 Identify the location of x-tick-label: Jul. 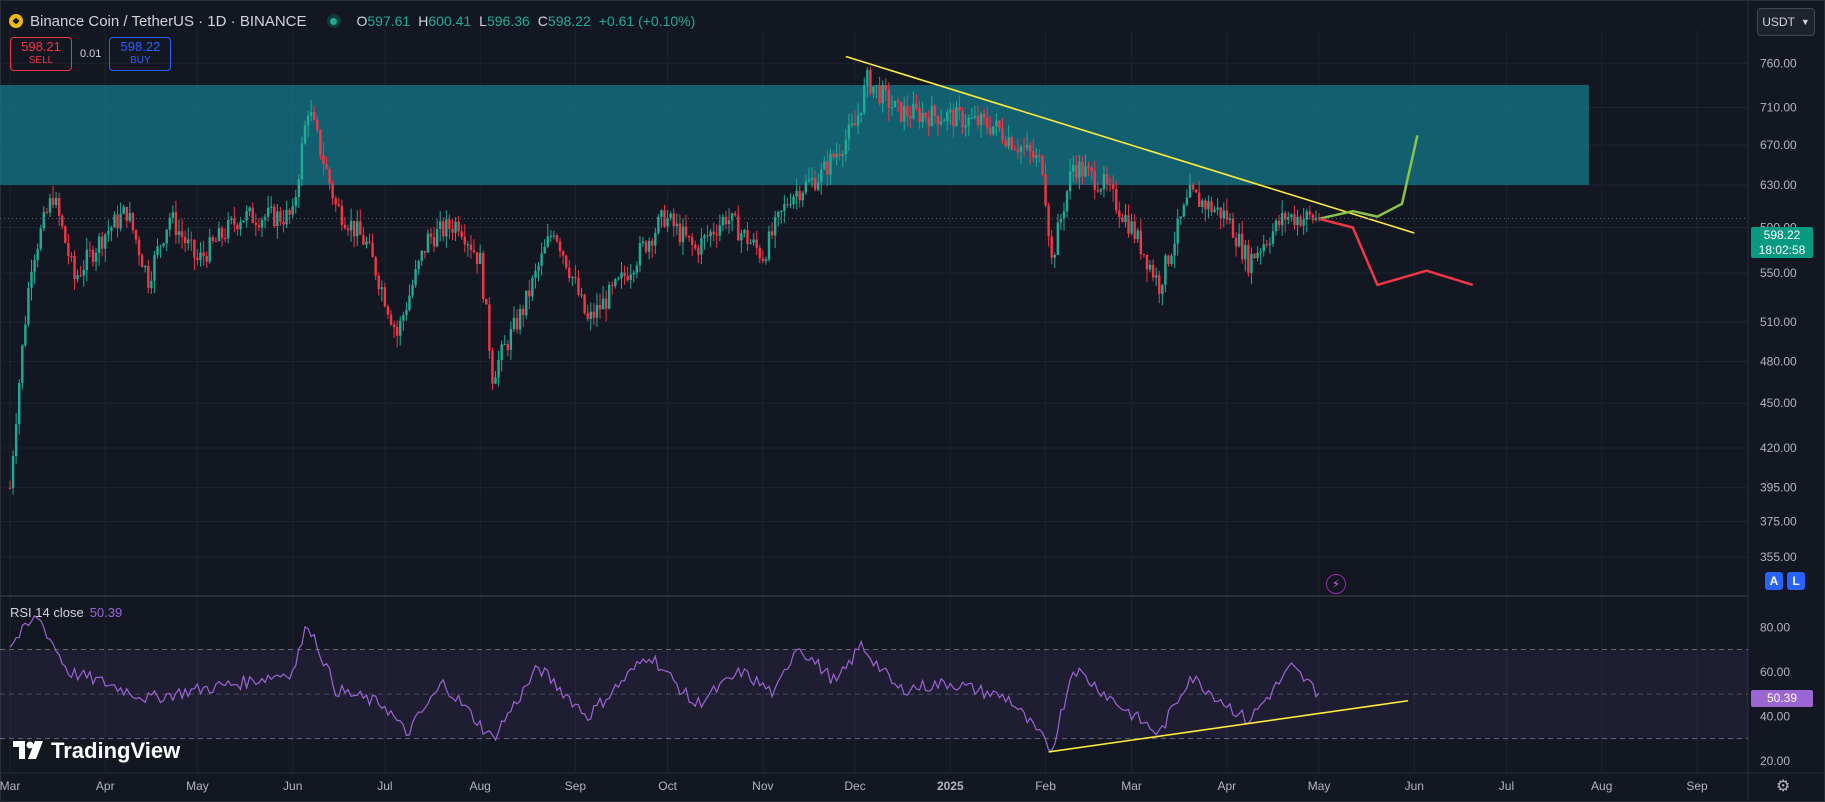
(1506, 786).